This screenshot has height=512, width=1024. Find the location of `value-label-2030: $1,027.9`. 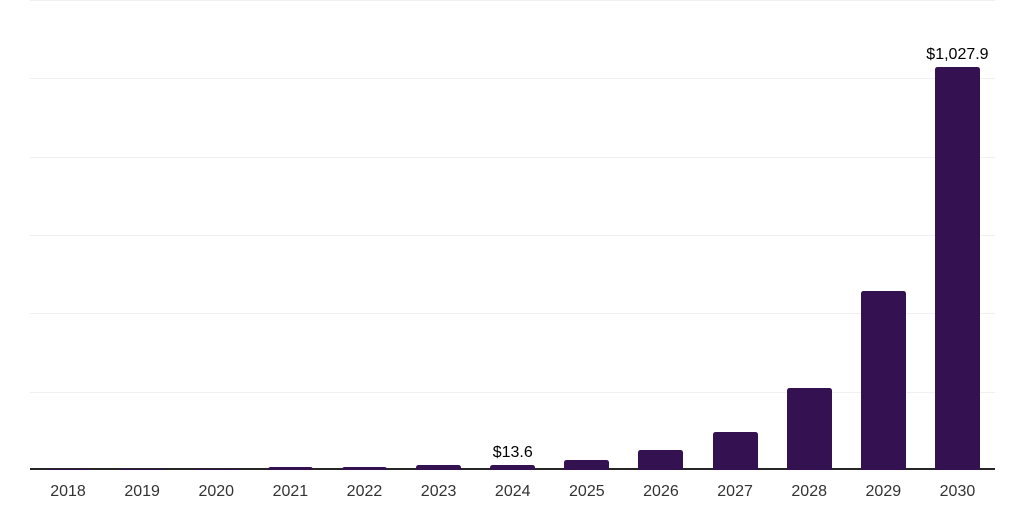

value-label-2030: $1,027.9 is located at coordinates (957, 55).